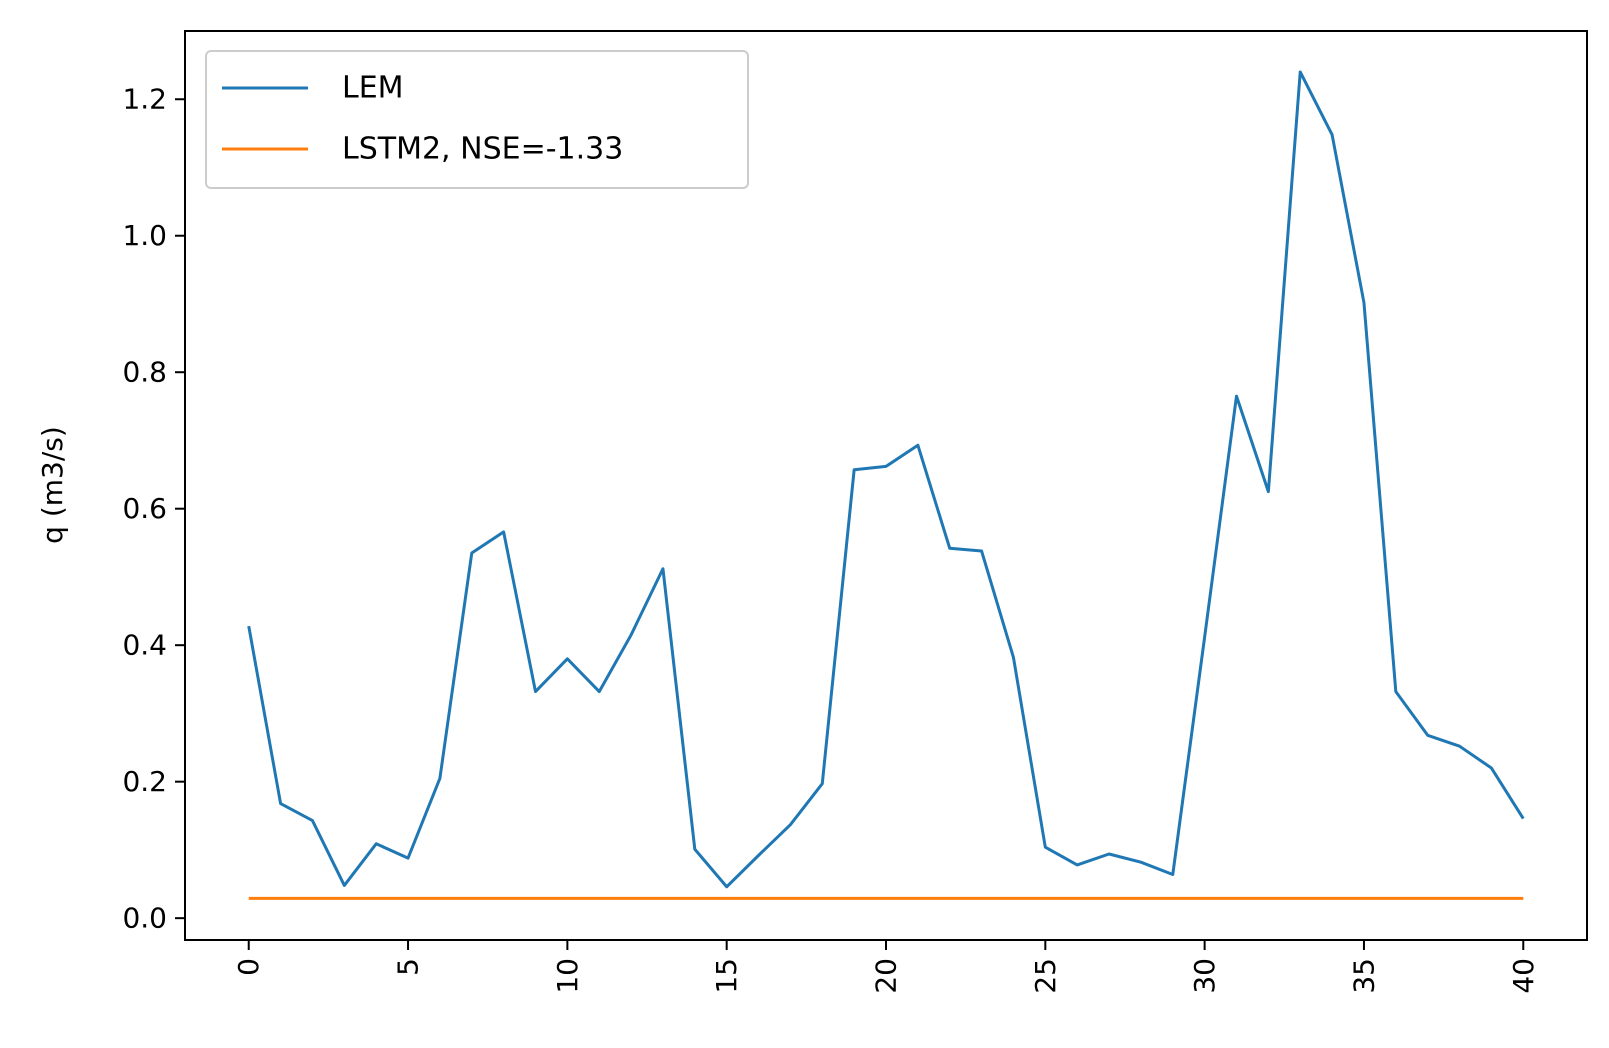  What do you see at coordinates (726, 976) in the screenshot?
I see `x-tick-label: 15` at bounding box center [726, 976].